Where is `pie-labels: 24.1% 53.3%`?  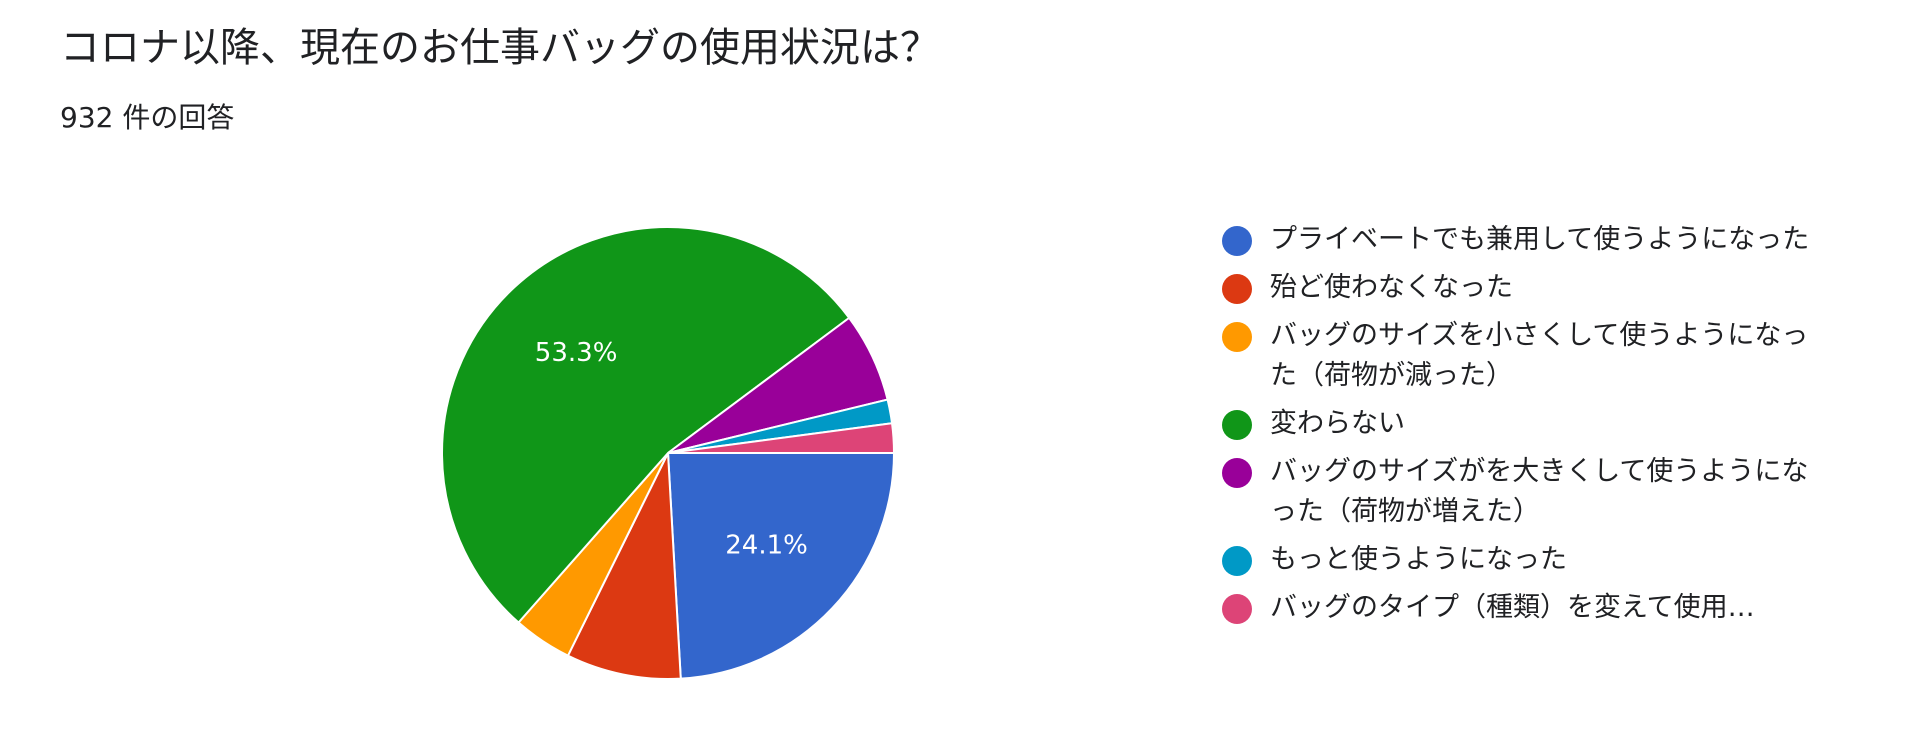 pie-labels: 24.1% 53.3% is located at coordinates (671, 449).